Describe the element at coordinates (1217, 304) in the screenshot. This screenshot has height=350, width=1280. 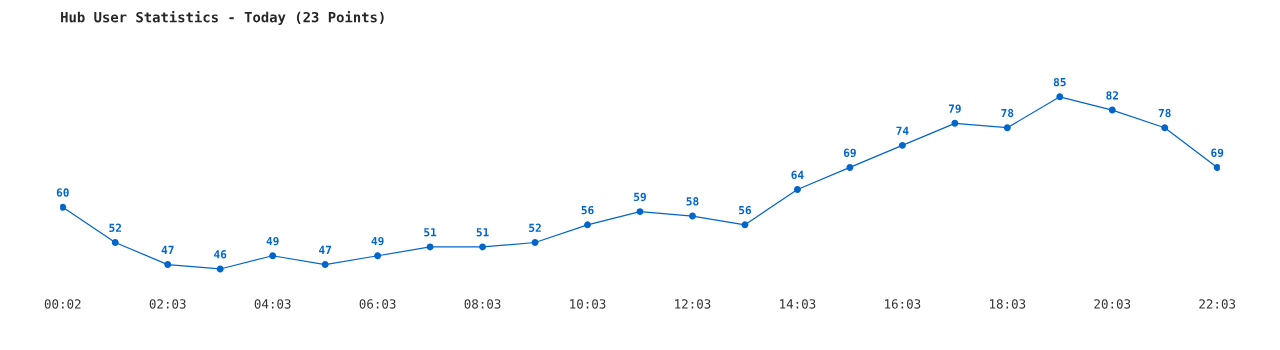
I see `x-tick-label: 22:03` at that location.